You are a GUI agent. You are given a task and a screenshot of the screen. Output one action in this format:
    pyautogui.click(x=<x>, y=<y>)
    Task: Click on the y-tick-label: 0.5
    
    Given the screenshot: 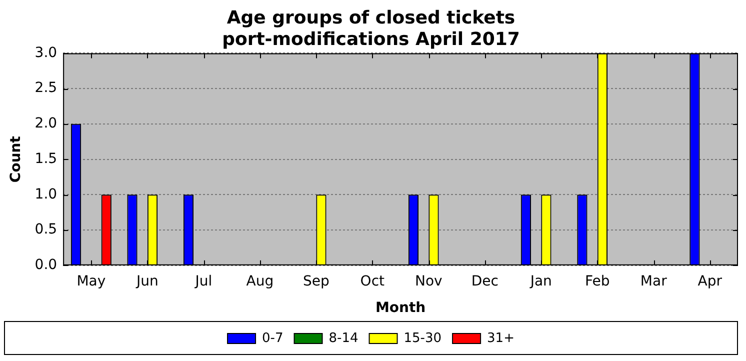 What is the action you would take?
    pyautogui.click(x=46, y=230)
    